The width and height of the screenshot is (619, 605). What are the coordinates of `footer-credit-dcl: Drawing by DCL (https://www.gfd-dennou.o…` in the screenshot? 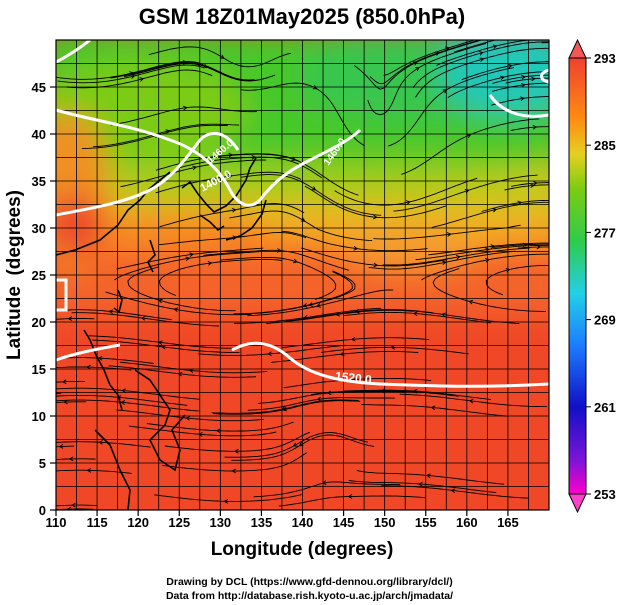 It's located at (309, 582).